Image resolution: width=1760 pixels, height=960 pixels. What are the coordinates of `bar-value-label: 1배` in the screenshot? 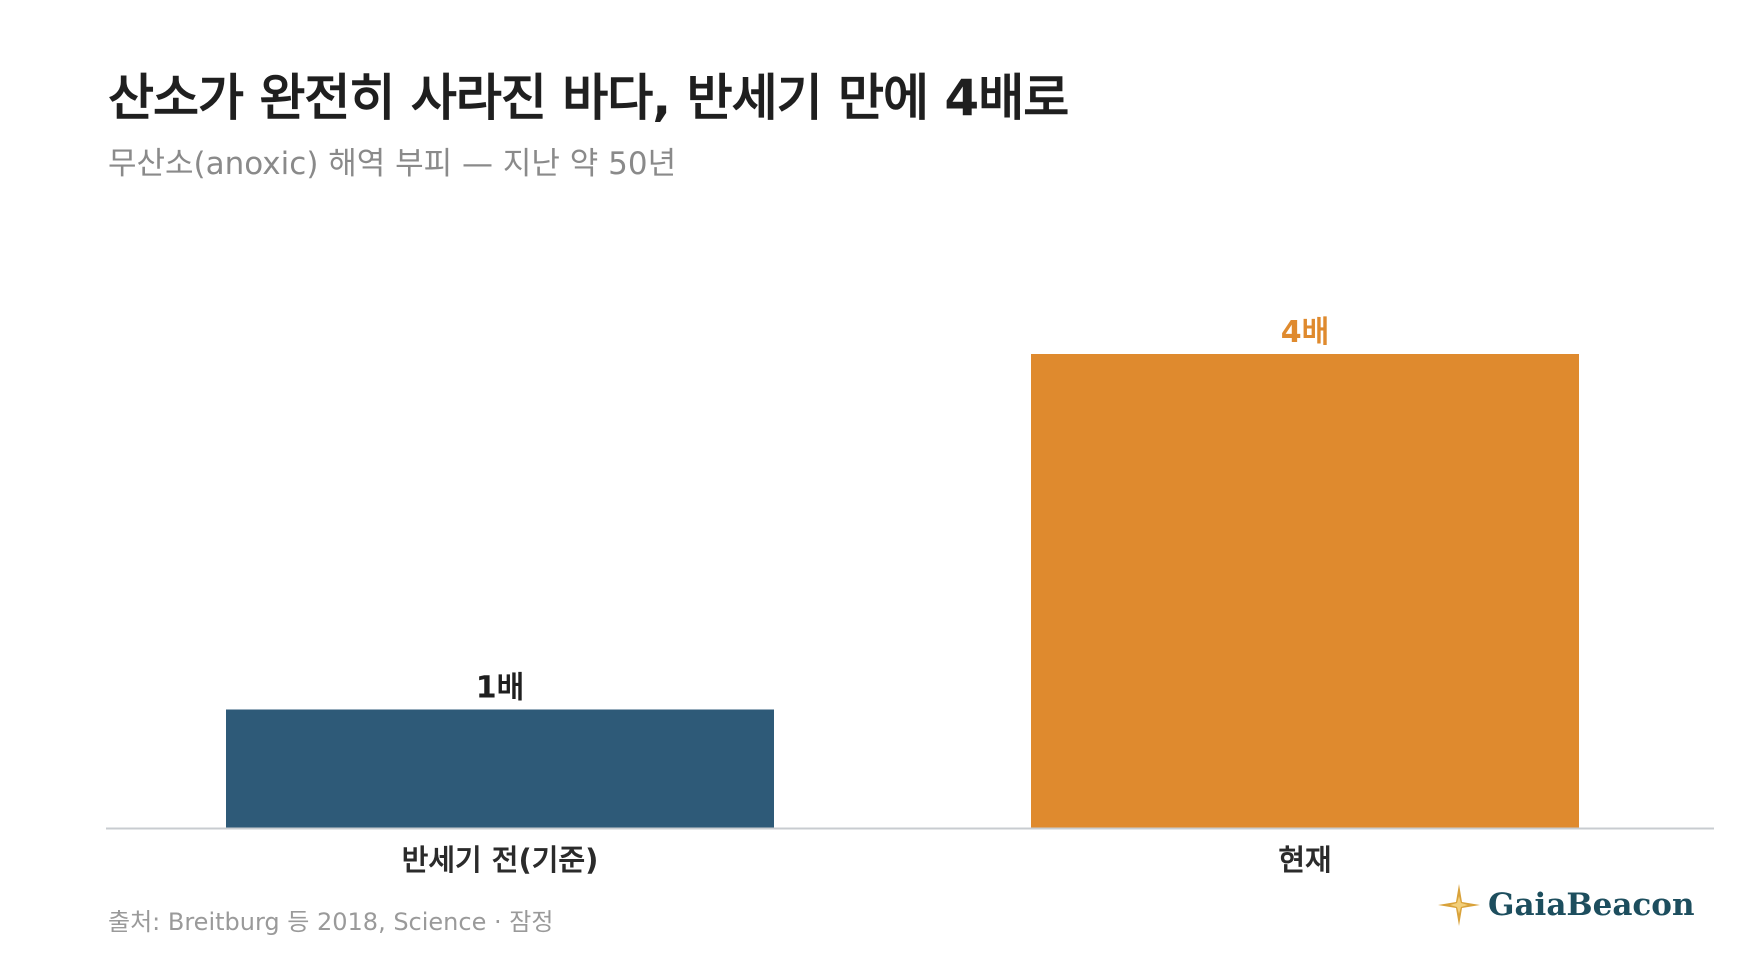 It's located at (500, 688).